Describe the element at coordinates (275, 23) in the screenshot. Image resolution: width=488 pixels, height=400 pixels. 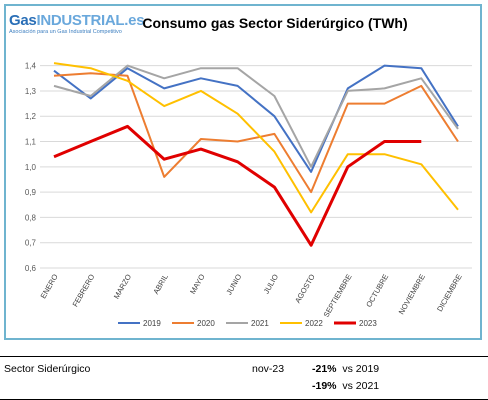
I see `chart-title: Consumo gas Sector Siderúrgico (TWh)` at that location.